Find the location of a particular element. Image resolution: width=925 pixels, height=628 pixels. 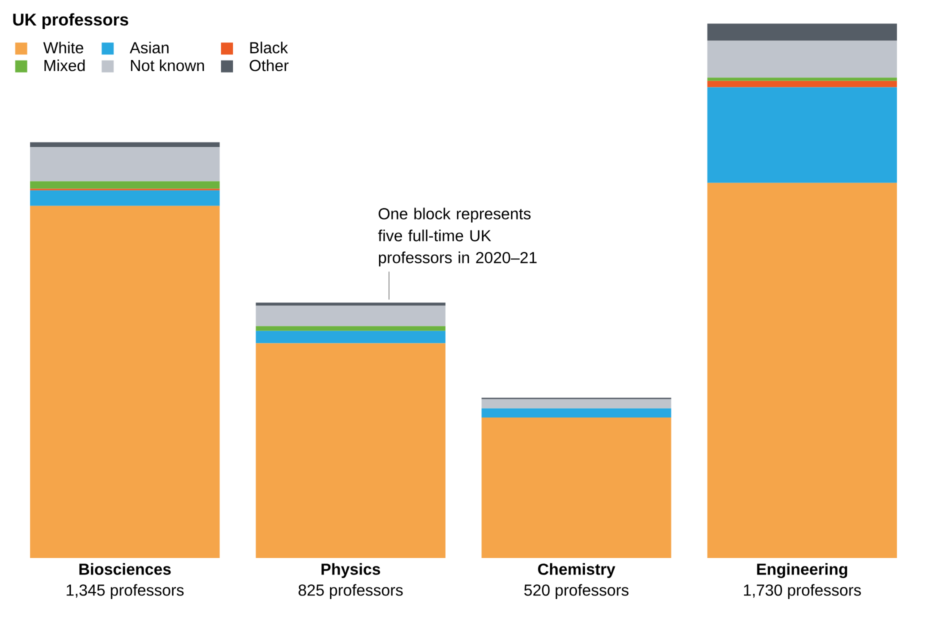

legend-label: Mixed is located at coordinates (64, 65).